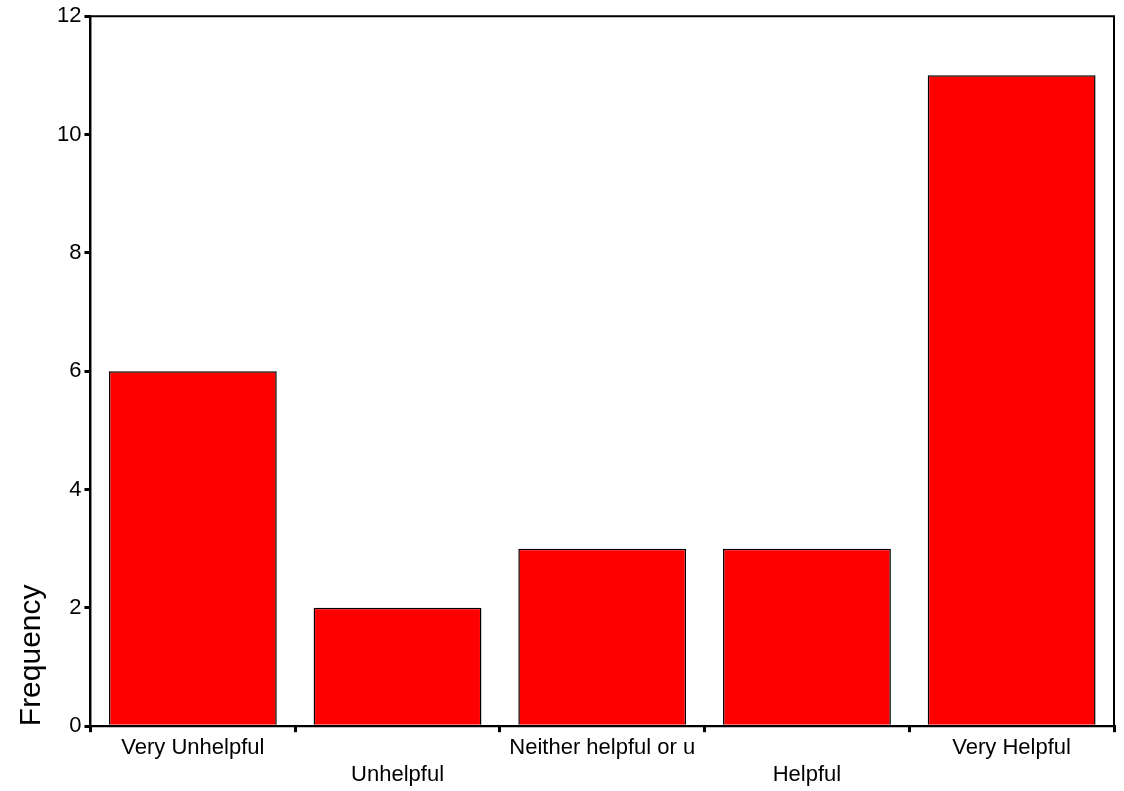  I want to click on y-tick-label: 6, so click(75, 370).